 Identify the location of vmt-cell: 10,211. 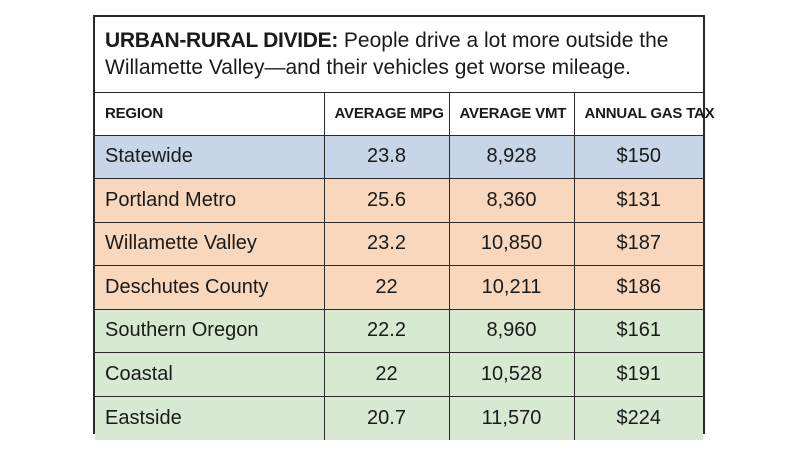
(511, 287).